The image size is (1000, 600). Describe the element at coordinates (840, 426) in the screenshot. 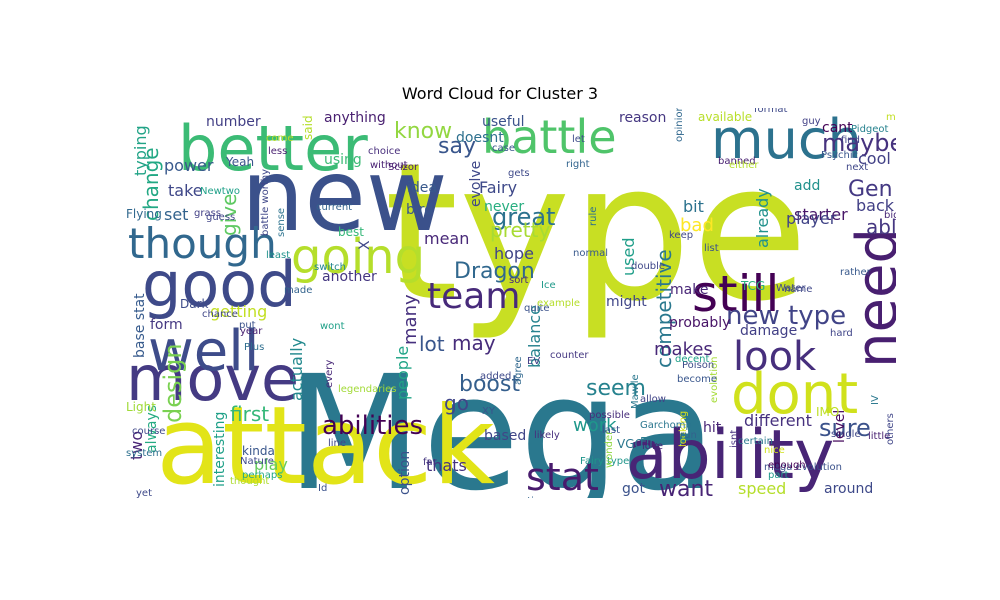

I see `word-level: level` at that location.